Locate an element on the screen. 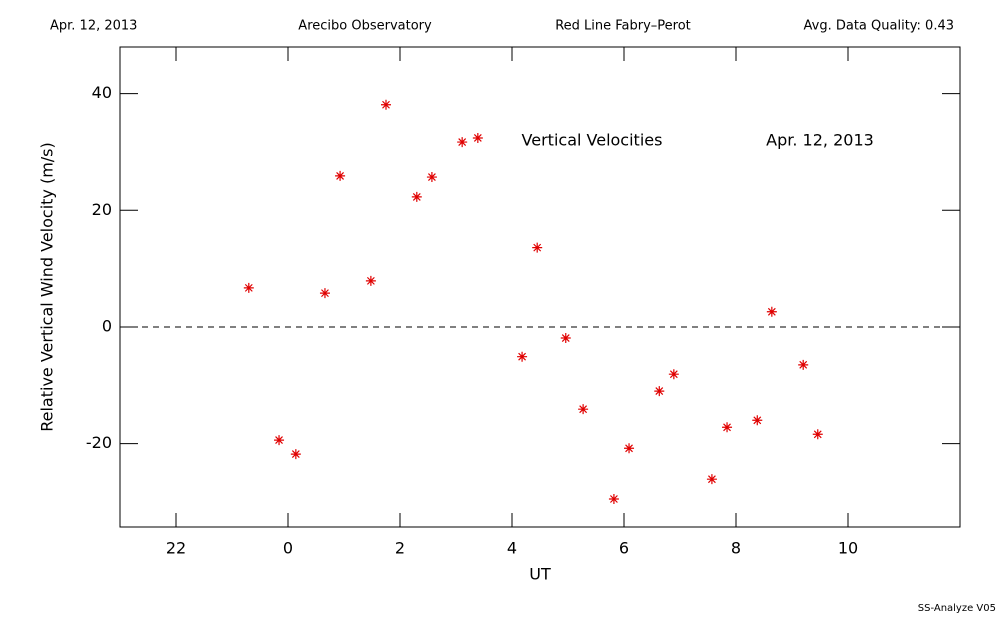 The height and width of the screenshot is (625, 1000). x-tick-label: 6 is located at coordinates (624, 548).